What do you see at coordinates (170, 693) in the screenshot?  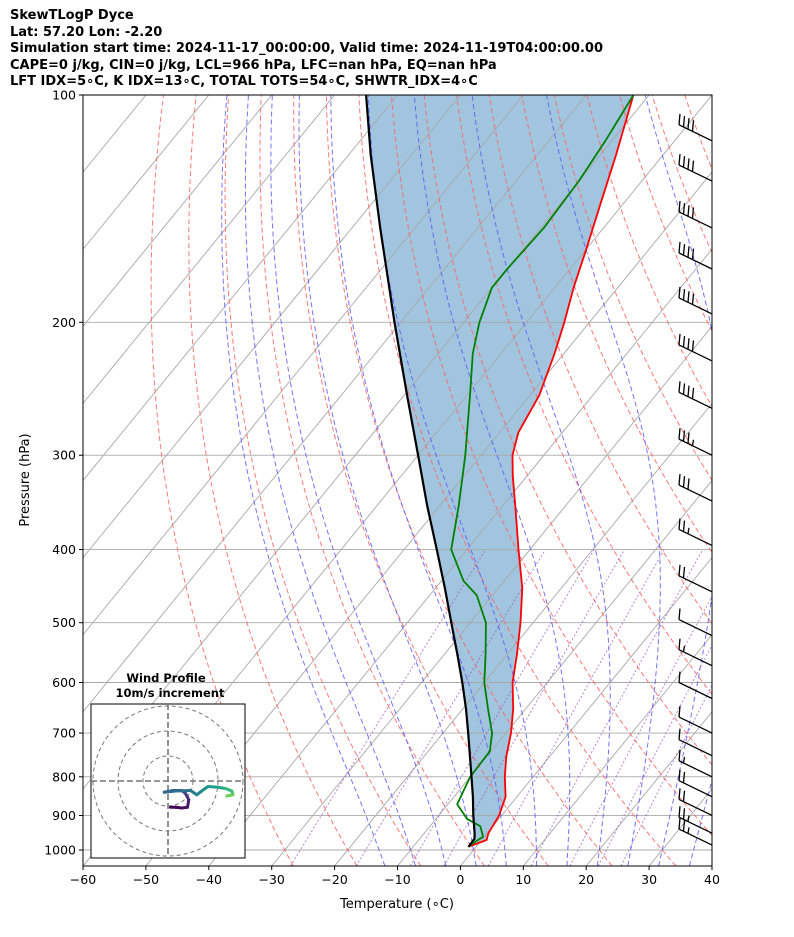 I see `hodograph-subtitle: 10m/s increment` at bounding box center [170, 693].